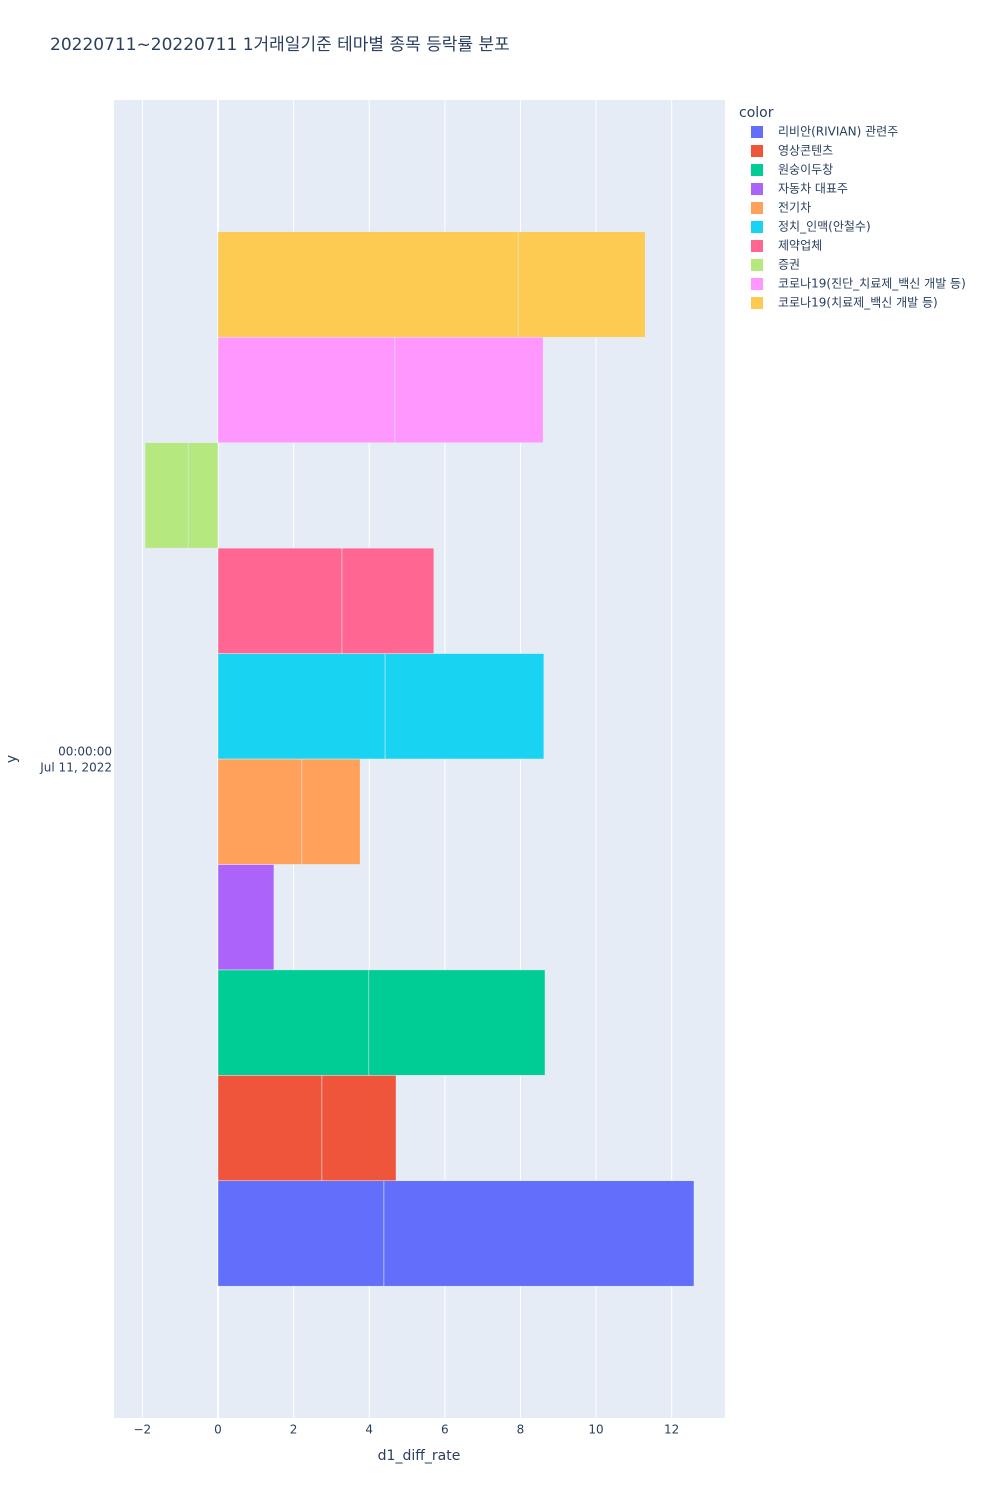 The image size is (1000, 1500). Describe the element at coordinates (12, 759) in the screenshot. I see `y-axis-title: y` at that location.